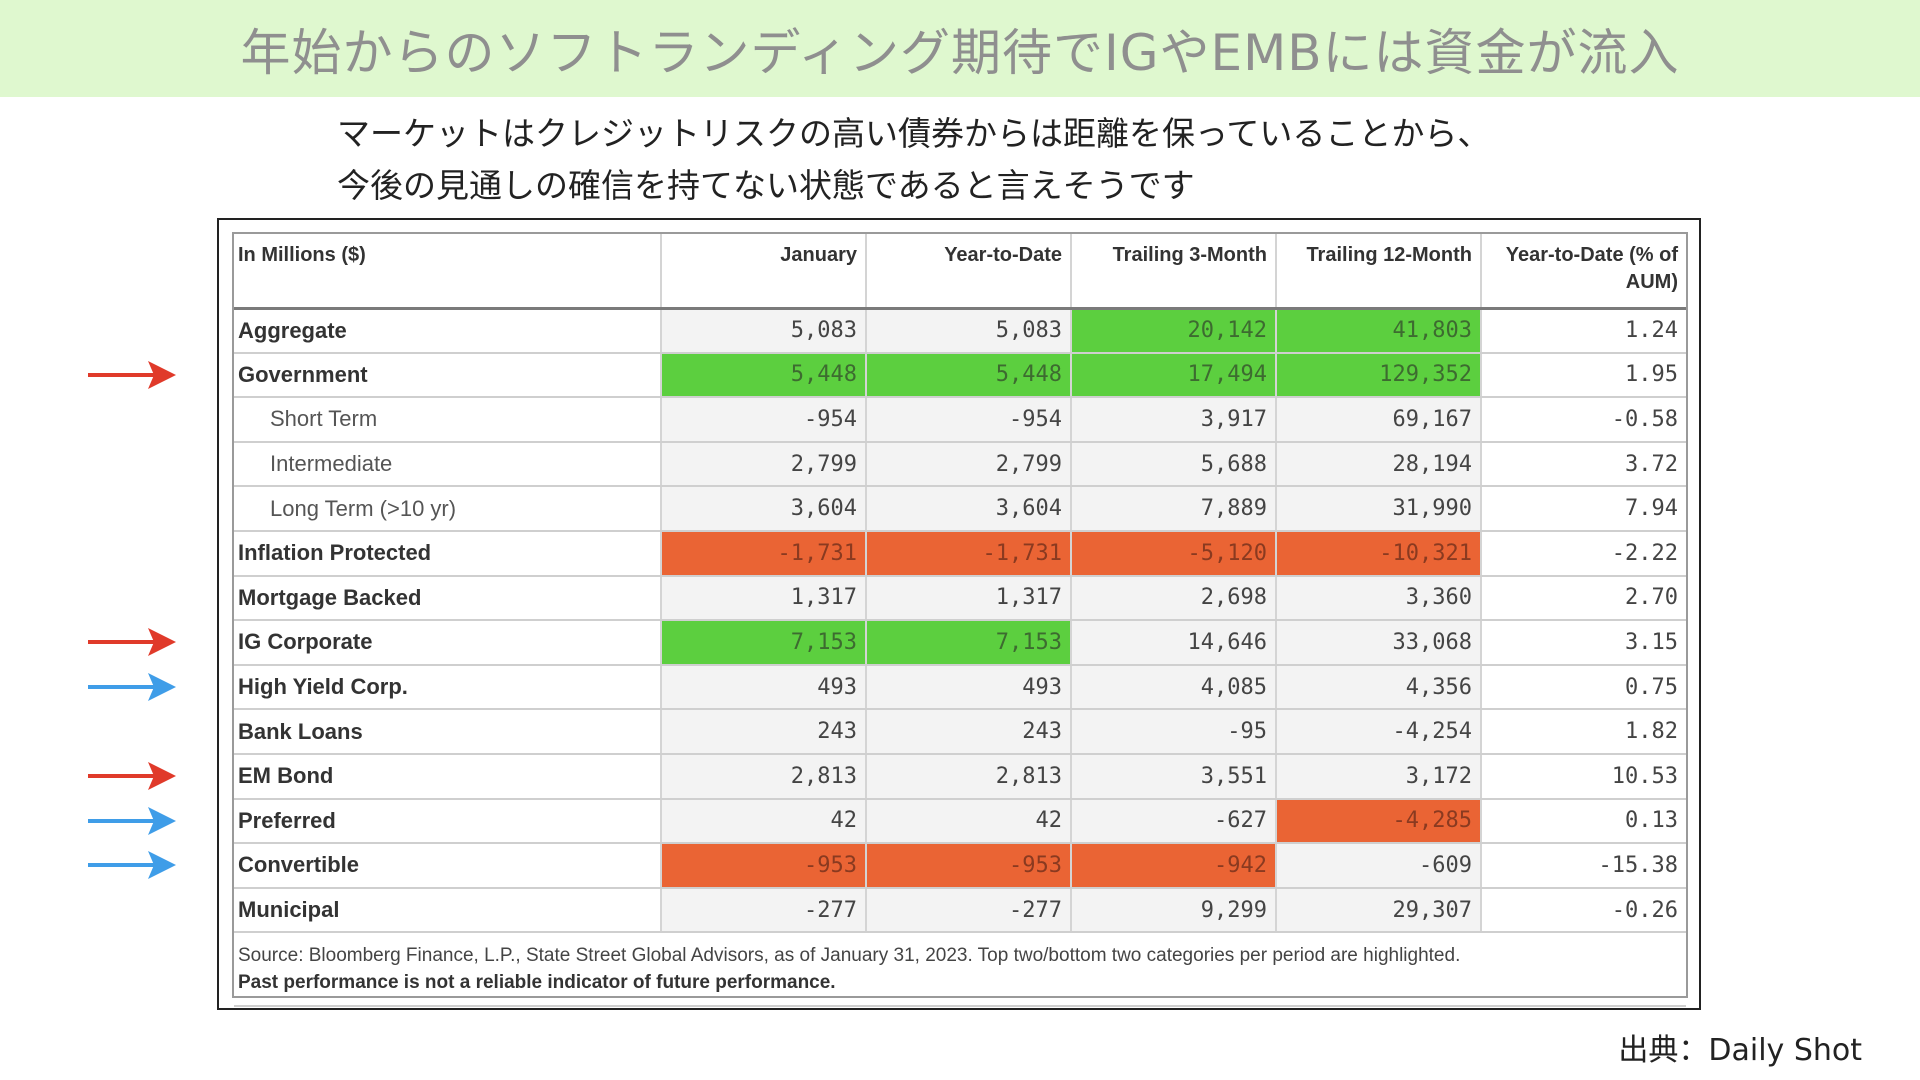 This screenshot has width=1920, height=1080. What do you see at coordinates (1379, 821) in the screenshot?
I see `table-cell: -4,285` at bounding box center [1379, 821].